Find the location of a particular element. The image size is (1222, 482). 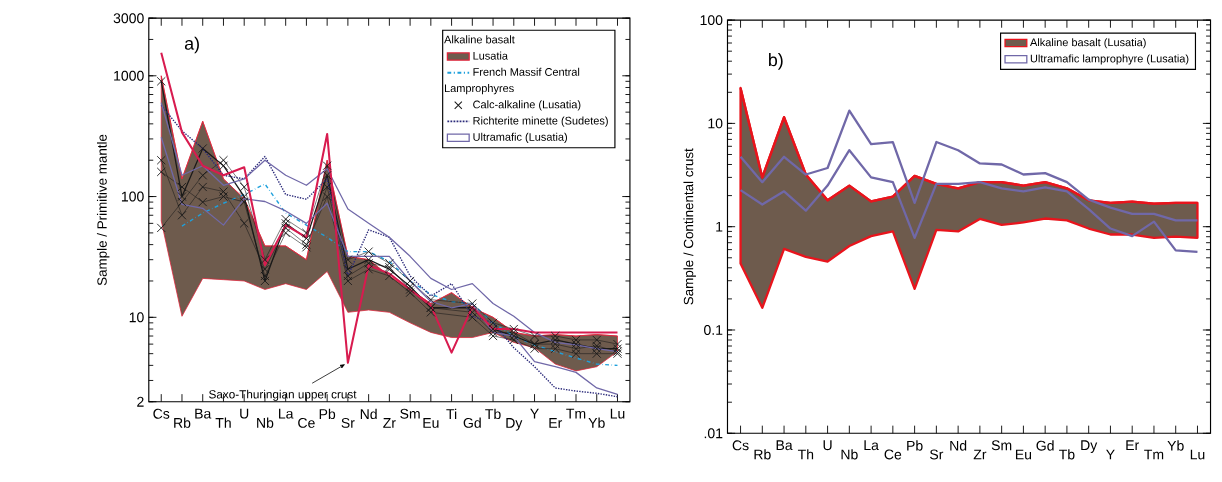

legend-label: Alkaline basalt (Lusatia) is located at coordinates (1088, 43).